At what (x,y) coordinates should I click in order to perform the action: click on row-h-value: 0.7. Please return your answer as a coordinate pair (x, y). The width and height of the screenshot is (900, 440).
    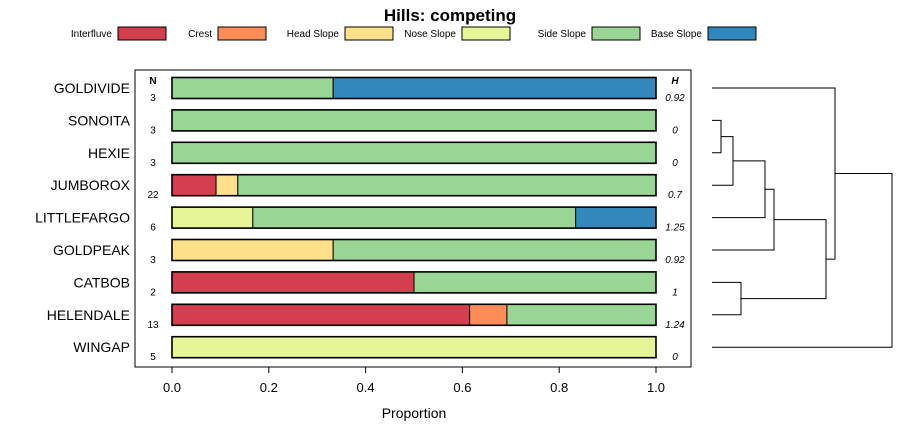
    Looking at the image, I should click on (675, 195).